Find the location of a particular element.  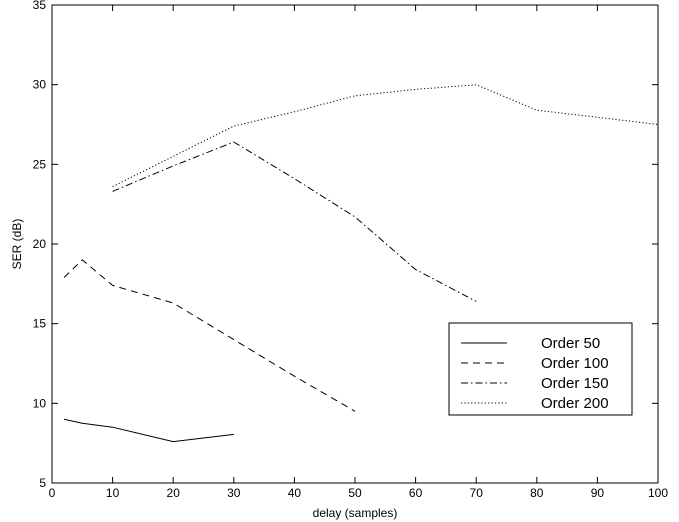

legend-box is located at coordinates (540, 369).